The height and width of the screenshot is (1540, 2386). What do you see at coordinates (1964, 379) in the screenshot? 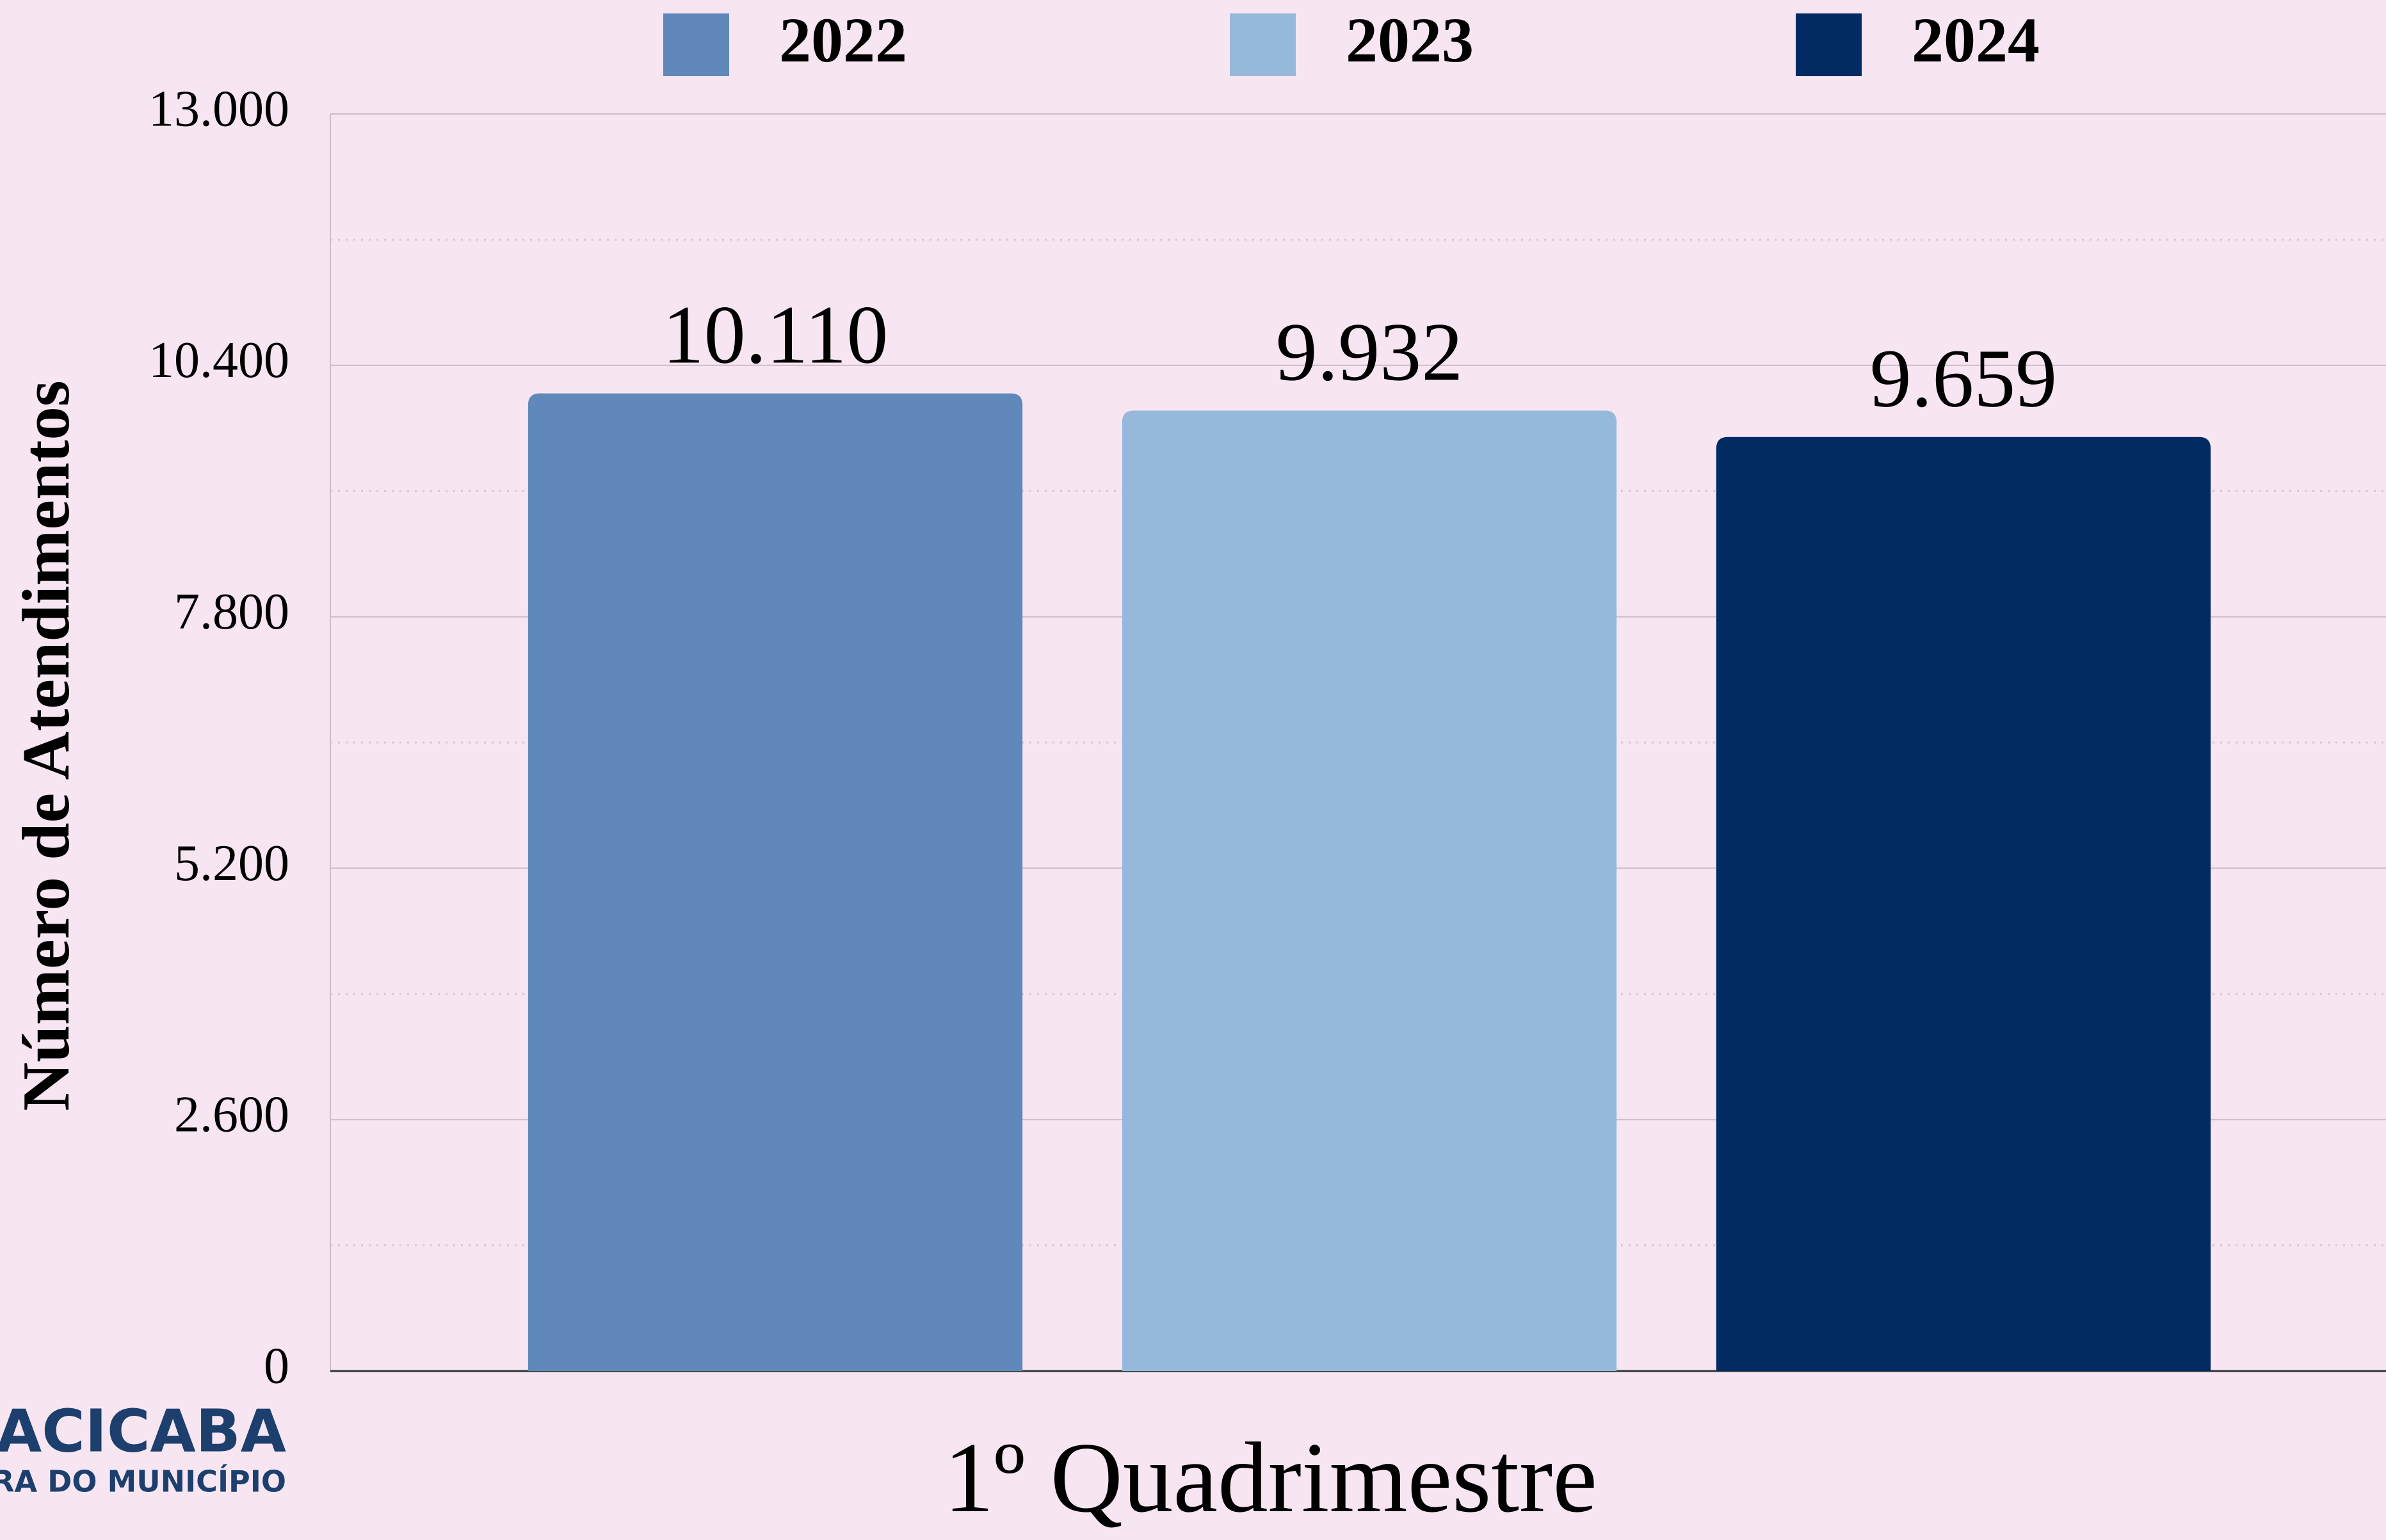
I see `value-label: 9.659` at bounding box center [1964, 379].